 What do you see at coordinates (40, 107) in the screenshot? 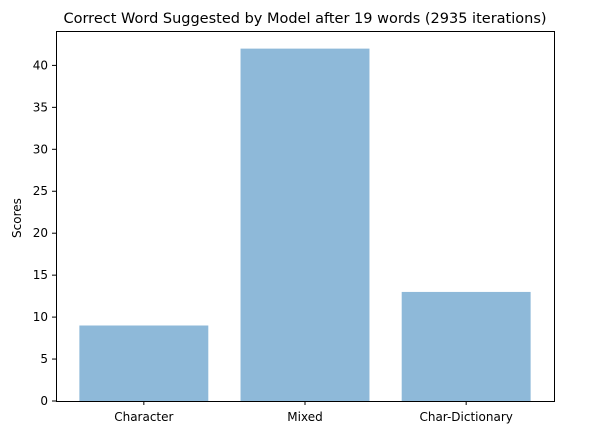
I see `y-tick-label: 35` at bounding box center [40, 107].